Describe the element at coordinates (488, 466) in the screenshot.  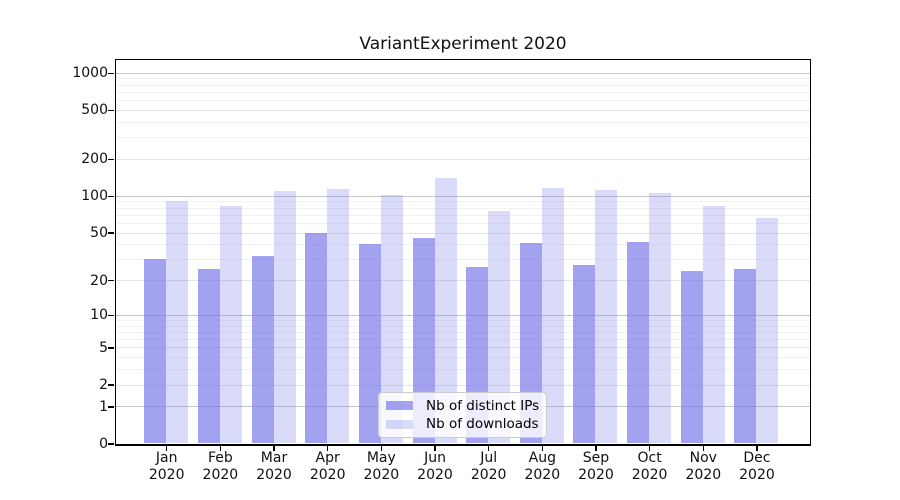
I see `x-tick-label: Jul 2020` at that location.